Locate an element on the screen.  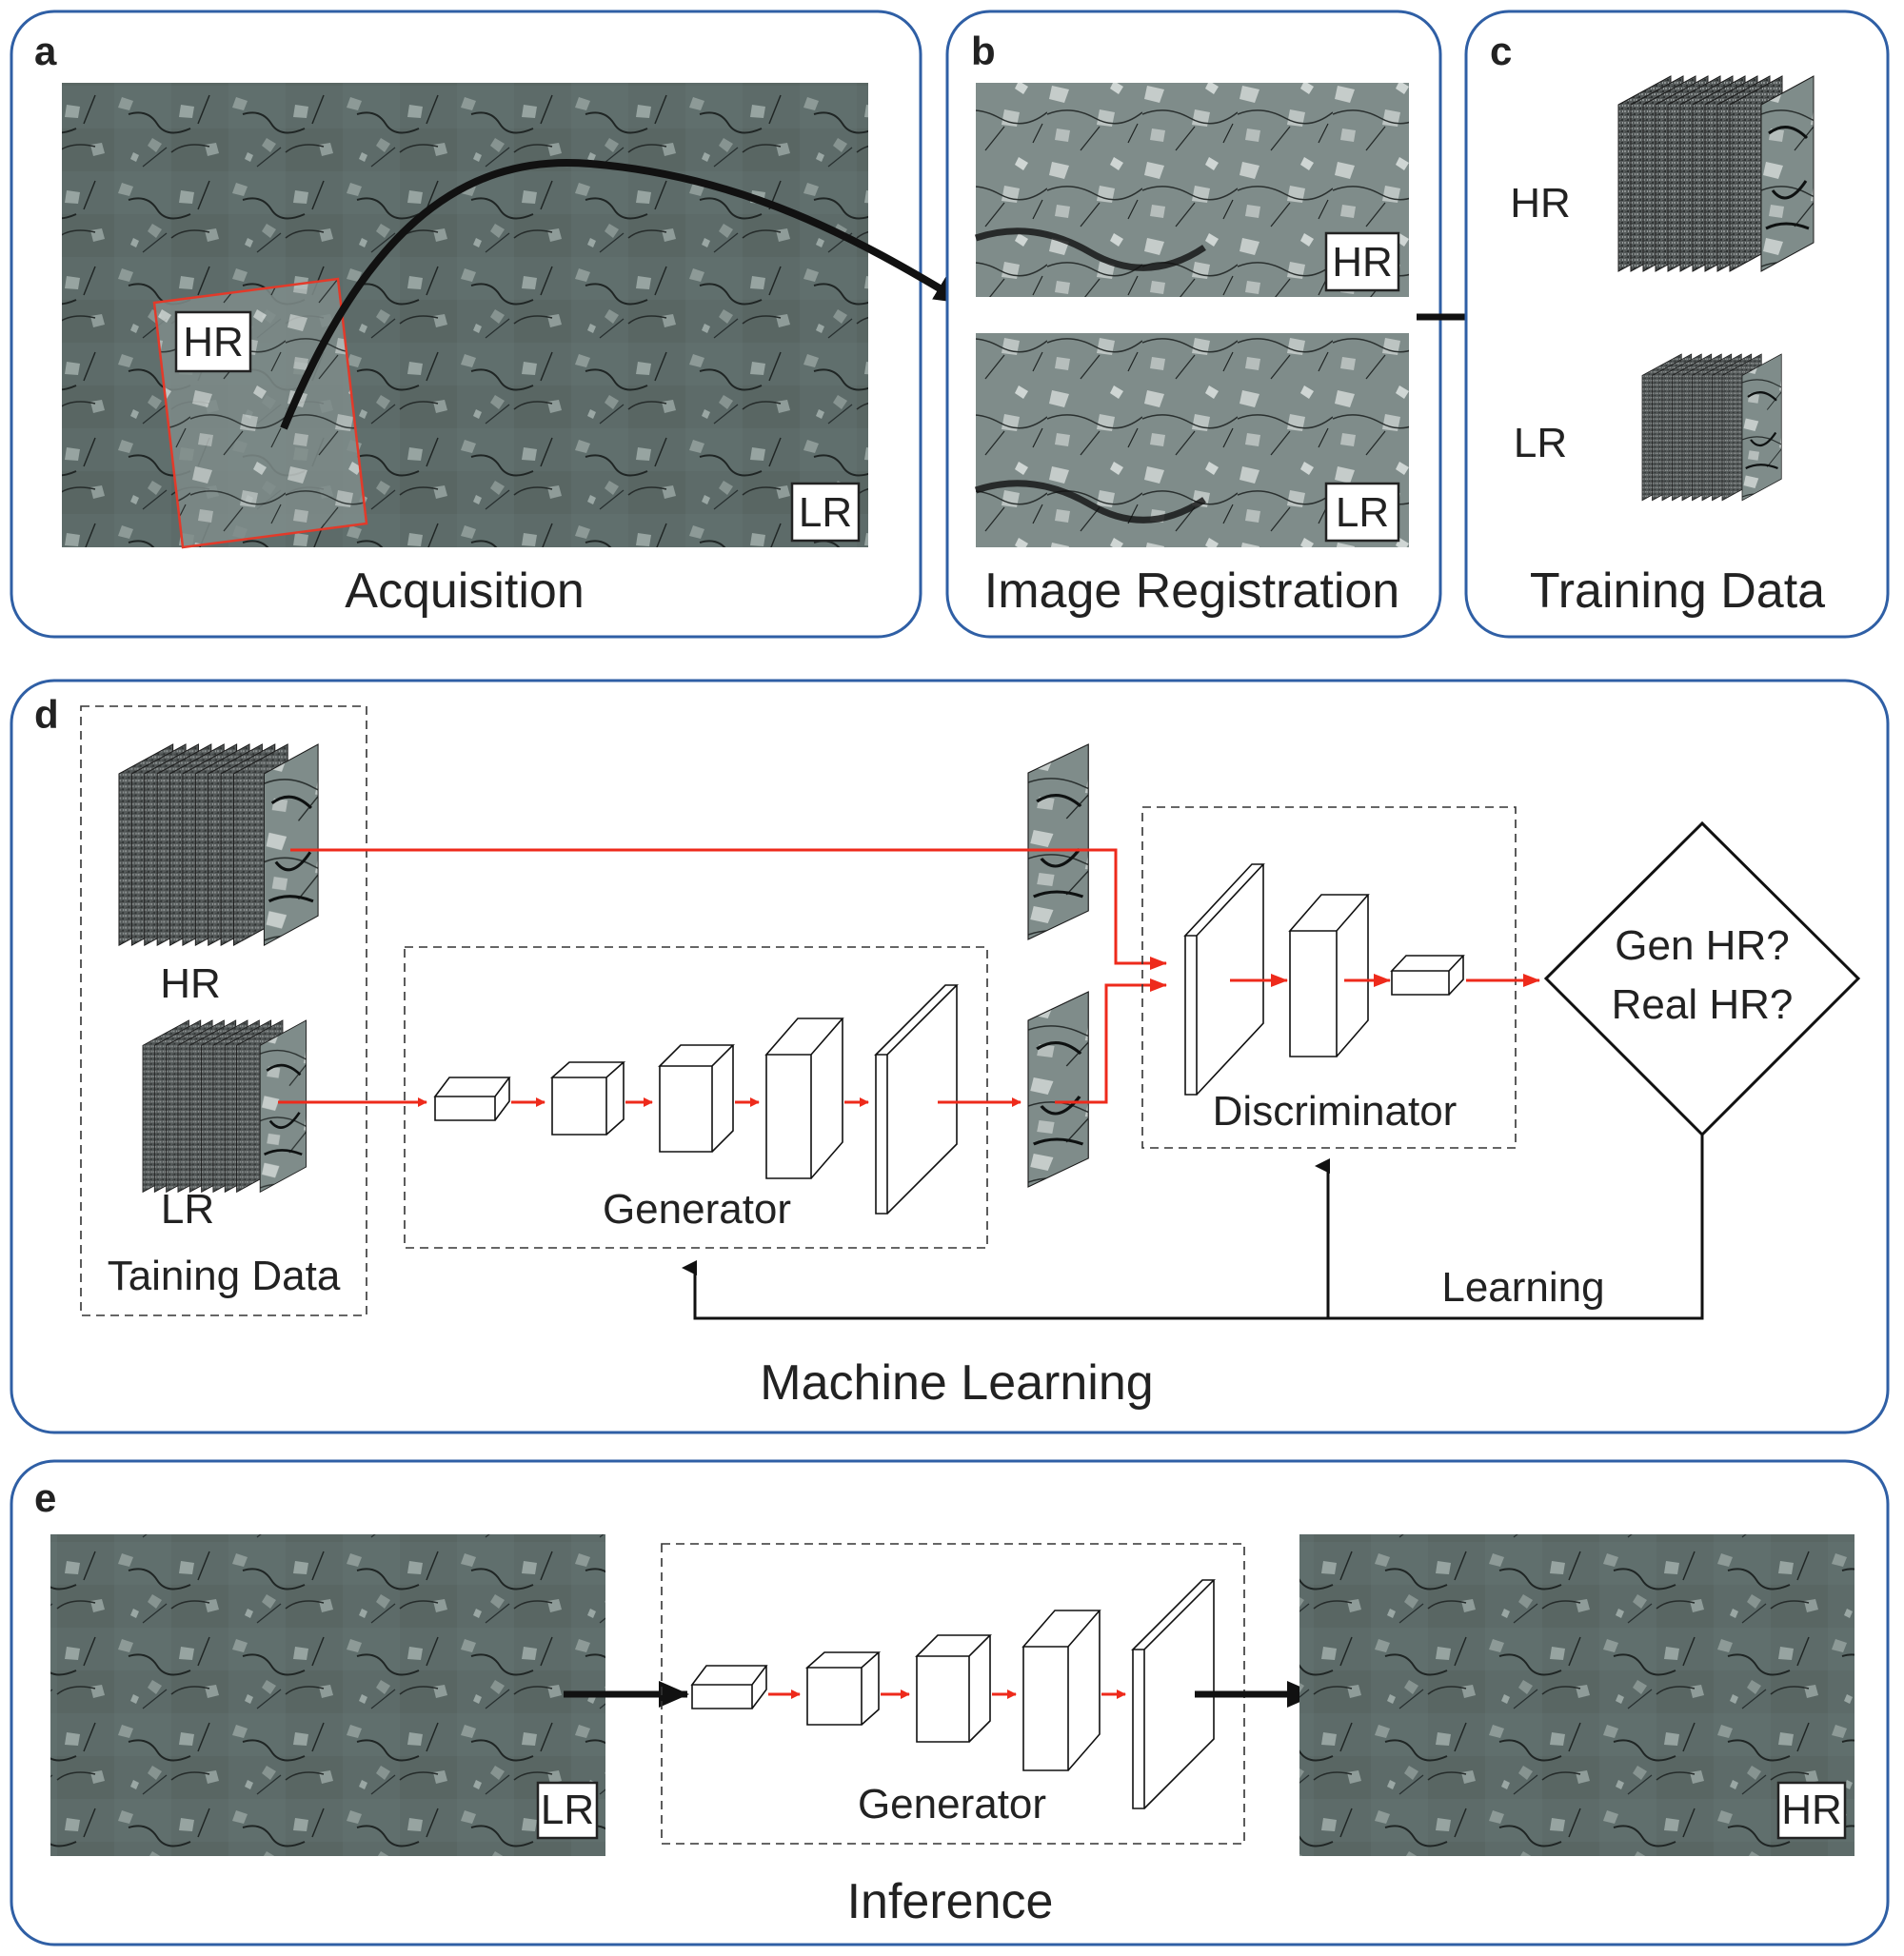
registration-arrow is located at coordinates (623, 295).